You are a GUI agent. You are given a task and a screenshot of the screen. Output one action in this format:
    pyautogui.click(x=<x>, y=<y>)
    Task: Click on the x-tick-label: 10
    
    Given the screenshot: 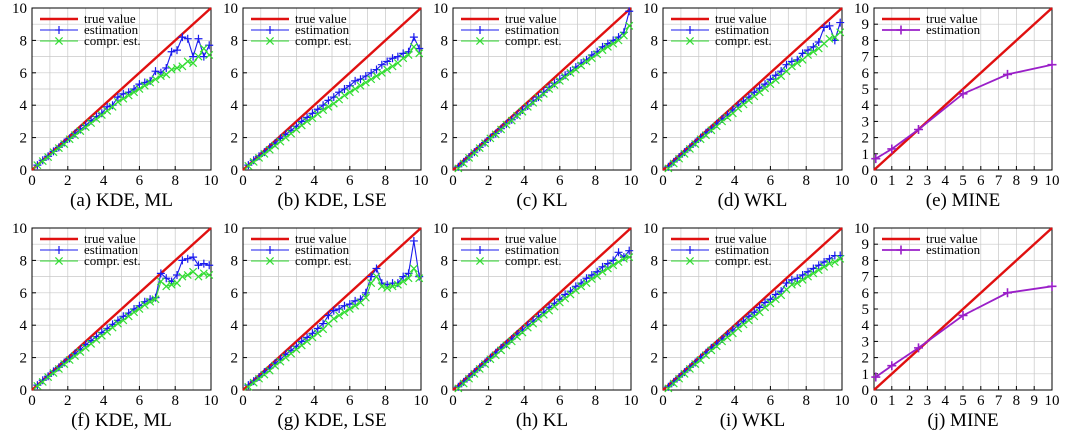 What is the action you would take?
    pyautogui.click(x=211, y=401)
    